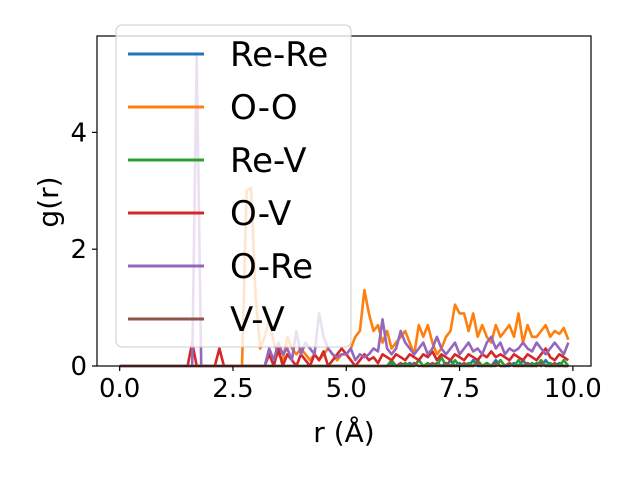 The image size is (640, 485). Describe the element at coordinates (268, 161) in the screenshot. I see `legend-label: Re-V` at that location.